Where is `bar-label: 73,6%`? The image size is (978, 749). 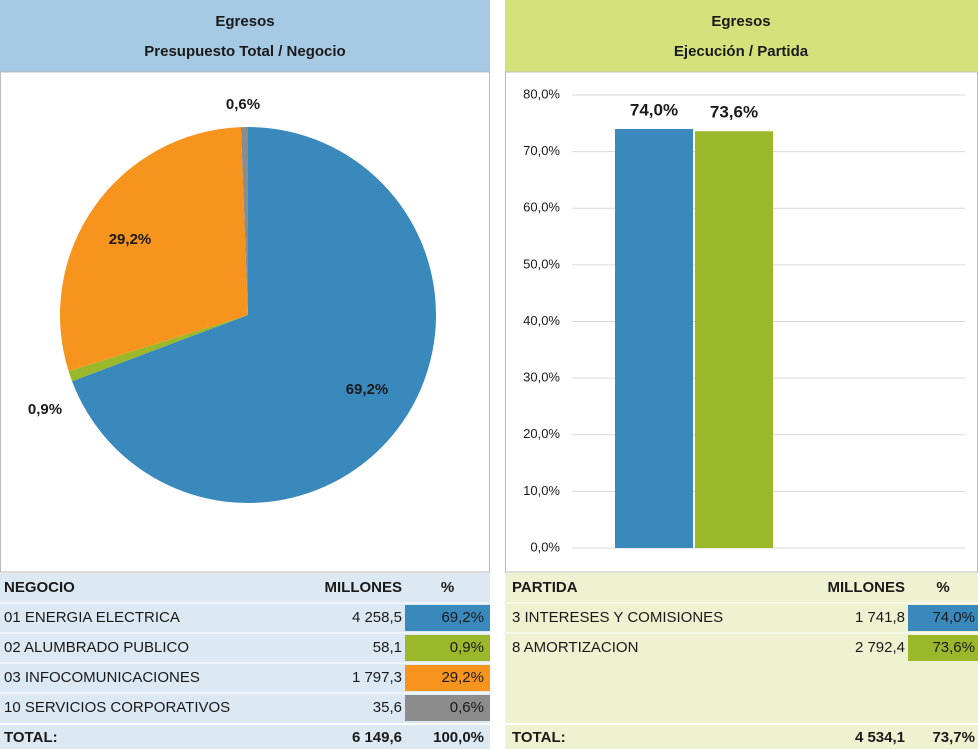
bar-label: 73,6% is located at coordinates (734, 112).